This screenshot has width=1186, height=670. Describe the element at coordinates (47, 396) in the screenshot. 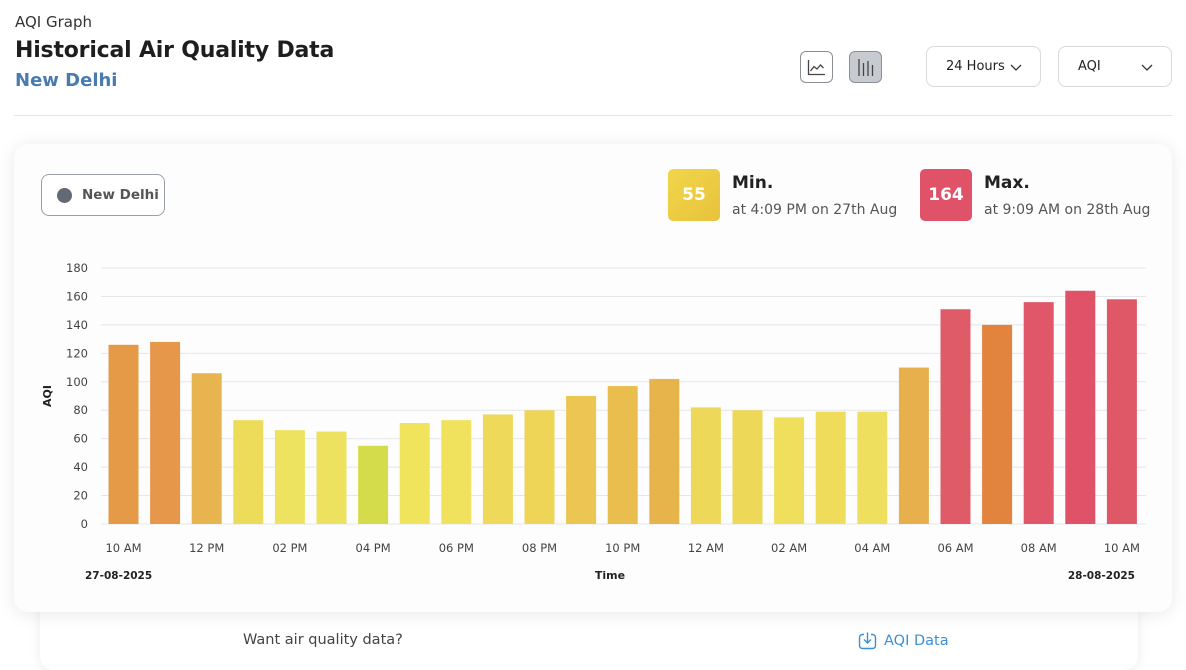

I see `y-axis-title: AQI` at that location.